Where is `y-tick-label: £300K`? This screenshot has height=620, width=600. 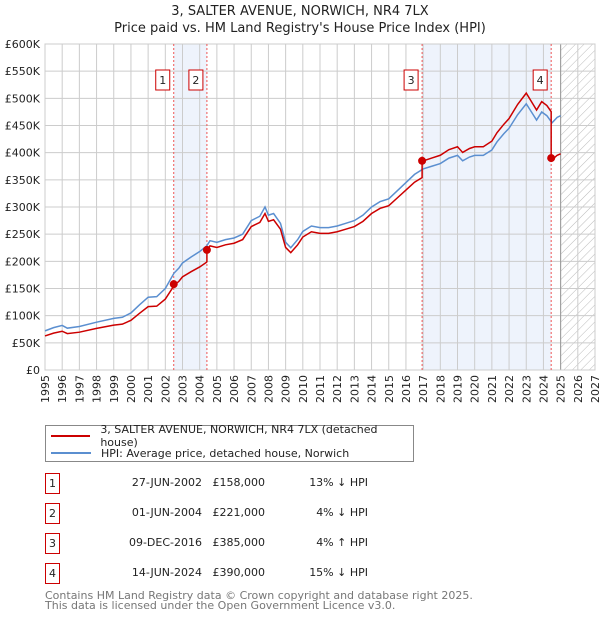 y-tick-label: £300K is located at coordinates (23, 207).